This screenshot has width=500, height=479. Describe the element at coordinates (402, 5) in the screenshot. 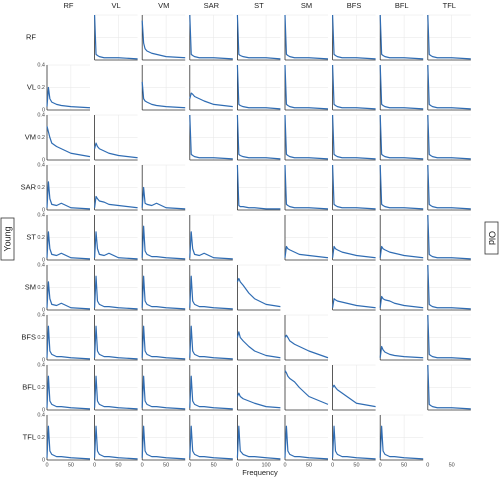

I see `column-label: BFL` at that location.